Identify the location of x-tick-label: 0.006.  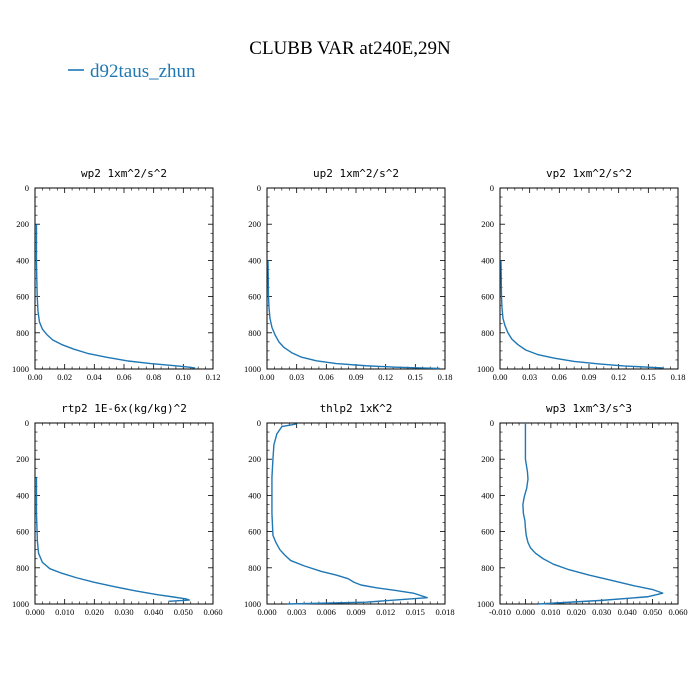
(326, 612).